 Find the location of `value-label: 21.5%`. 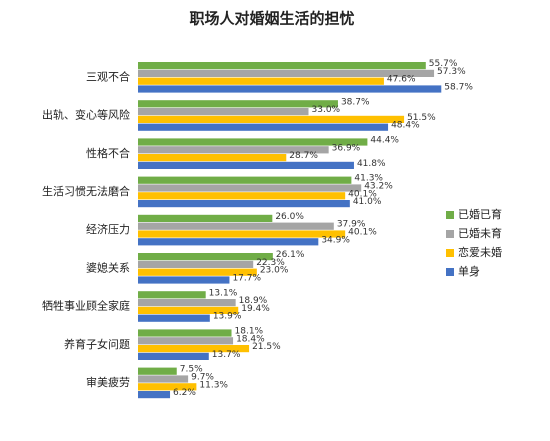

value-label: 21.5% is located at coordinates (266, 347).